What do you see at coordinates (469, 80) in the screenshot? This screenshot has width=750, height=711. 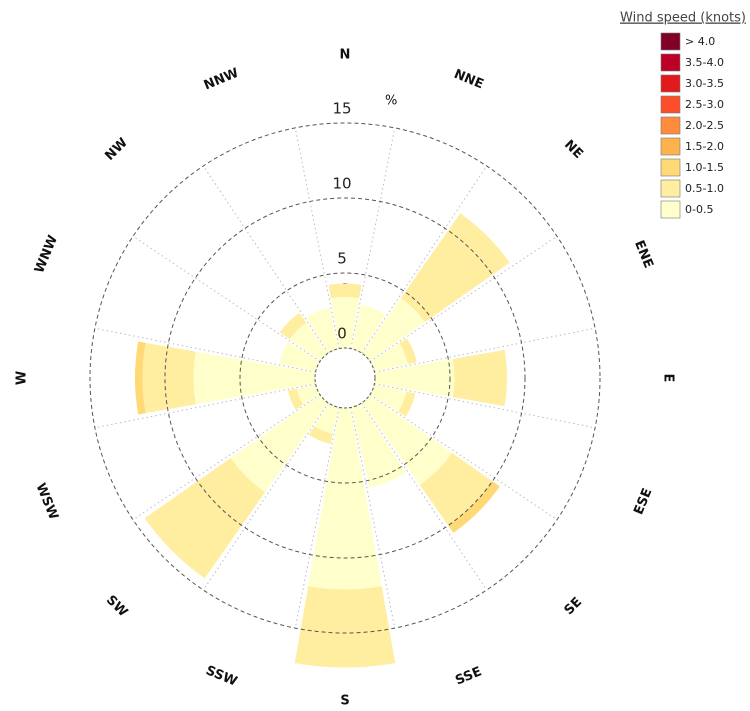 I see `direction-label: NNE` at bounding box center [469, 80].